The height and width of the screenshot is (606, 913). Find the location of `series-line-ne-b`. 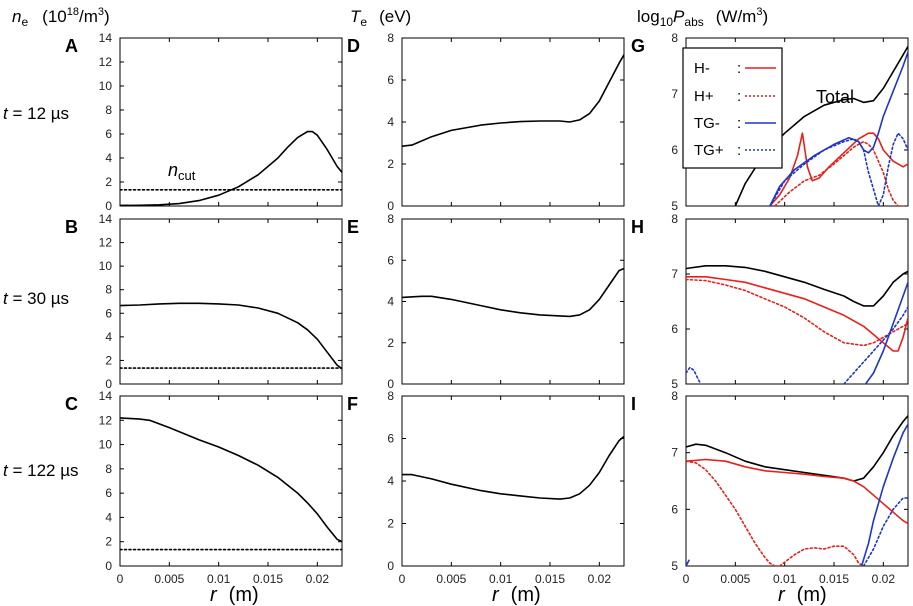

series-line-ne-b is located at coordinates (231, 336).